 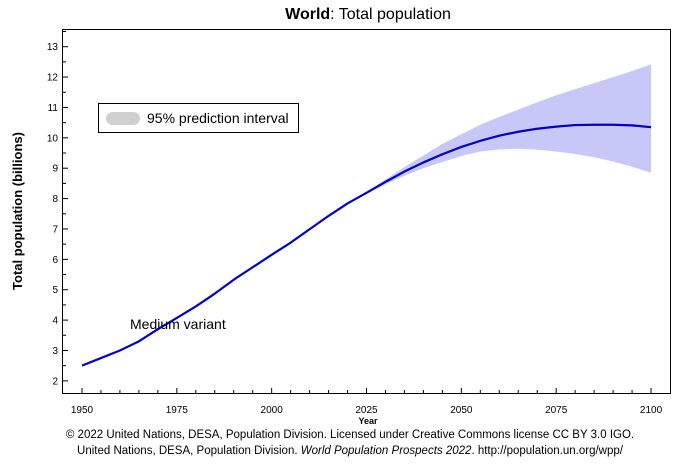 What do you see at coordinates (55, 351) in the screenshot?
I see `y-tick-label: 3` at bounding box center [55, 351].